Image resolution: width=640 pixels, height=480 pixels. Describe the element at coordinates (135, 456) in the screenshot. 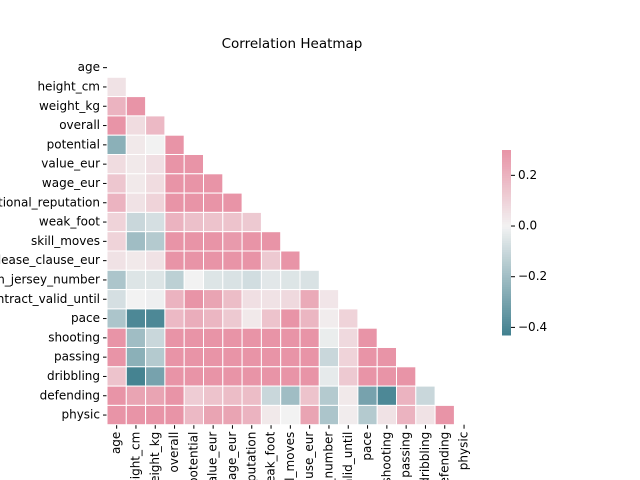

I see `x-tick-label: height_cm` at that location.